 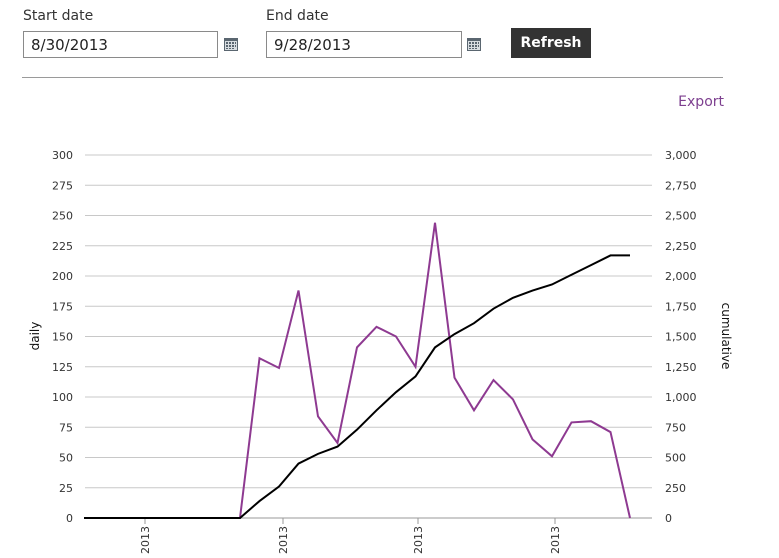 I want to click on end-date-input, so click(x=364, y=44).